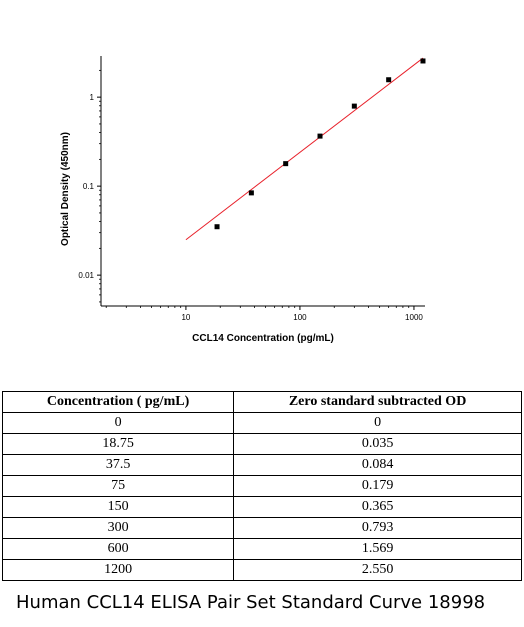 The height and width of the screenshot is (627, 524). Describe the element at coordinates (89, 186) in the screenshot. I see `y-tick-label: 0.1` at that location.